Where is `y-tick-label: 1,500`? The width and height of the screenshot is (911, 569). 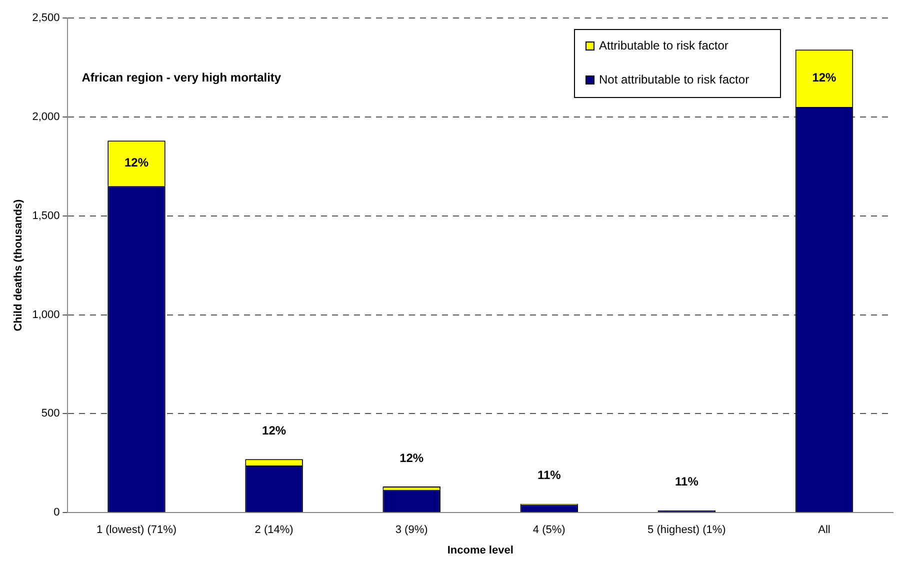 y-tick-label: 1,500 is located at coordinates (46, 216).